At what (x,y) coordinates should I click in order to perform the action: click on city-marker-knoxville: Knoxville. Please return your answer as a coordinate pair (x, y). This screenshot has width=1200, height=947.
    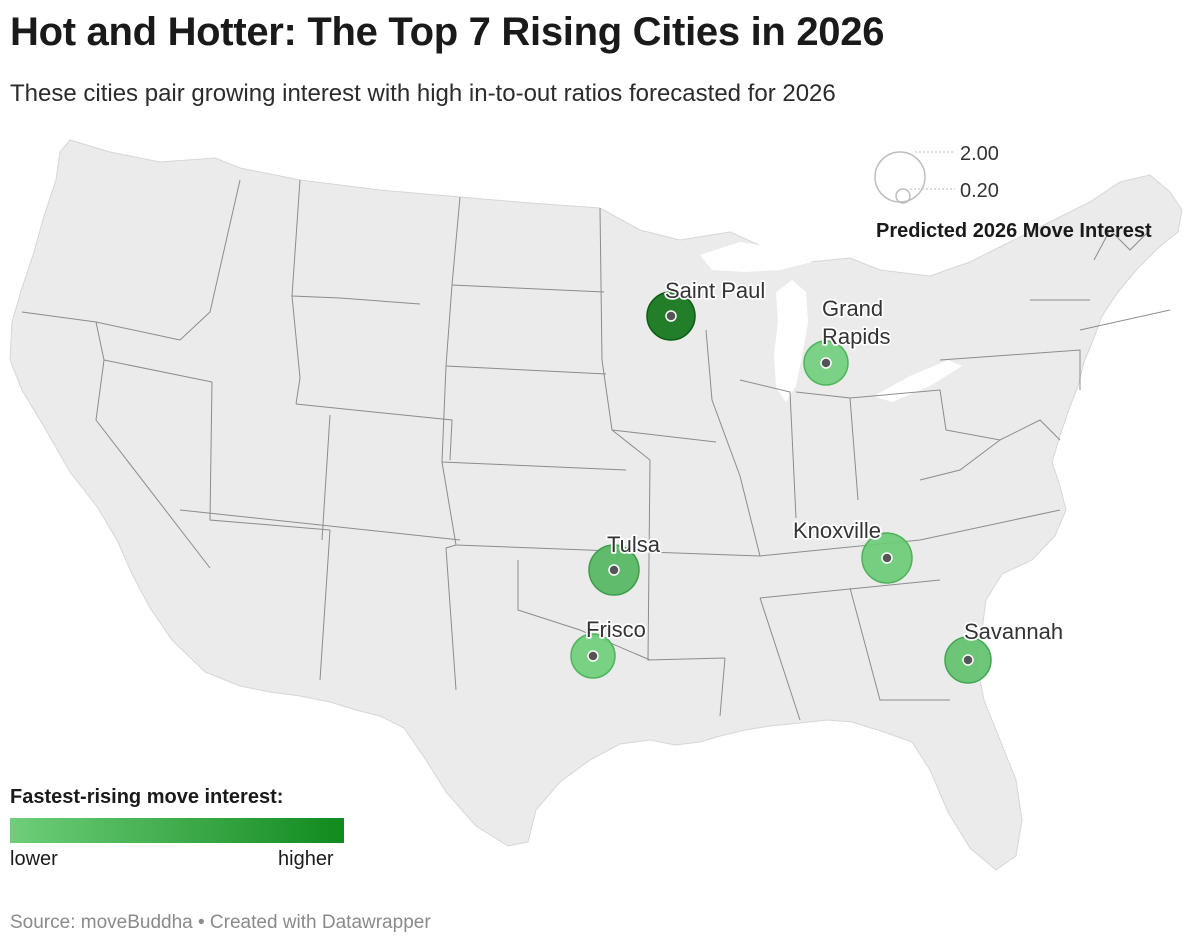
    Looking at the image, I should click on (852, 550).